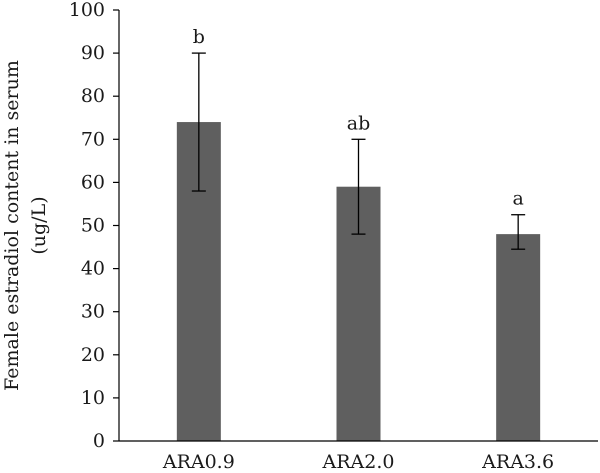 This screenshot has width=600, height=473. Describe the element at coordinates (359, 123) in the screenshot. I see `significance-letter: ab` at that location.